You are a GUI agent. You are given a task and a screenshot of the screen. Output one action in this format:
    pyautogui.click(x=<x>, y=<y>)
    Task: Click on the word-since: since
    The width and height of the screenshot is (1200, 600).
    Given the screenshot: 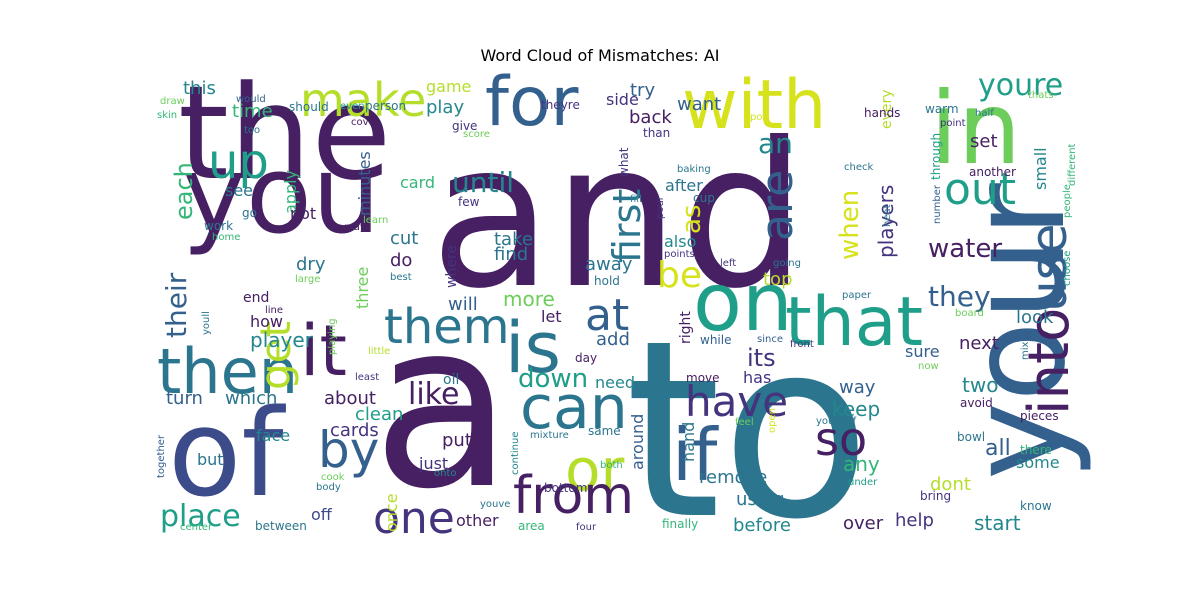 What is the action you would take?
    pyautogui.click(x=770, y=339)
    